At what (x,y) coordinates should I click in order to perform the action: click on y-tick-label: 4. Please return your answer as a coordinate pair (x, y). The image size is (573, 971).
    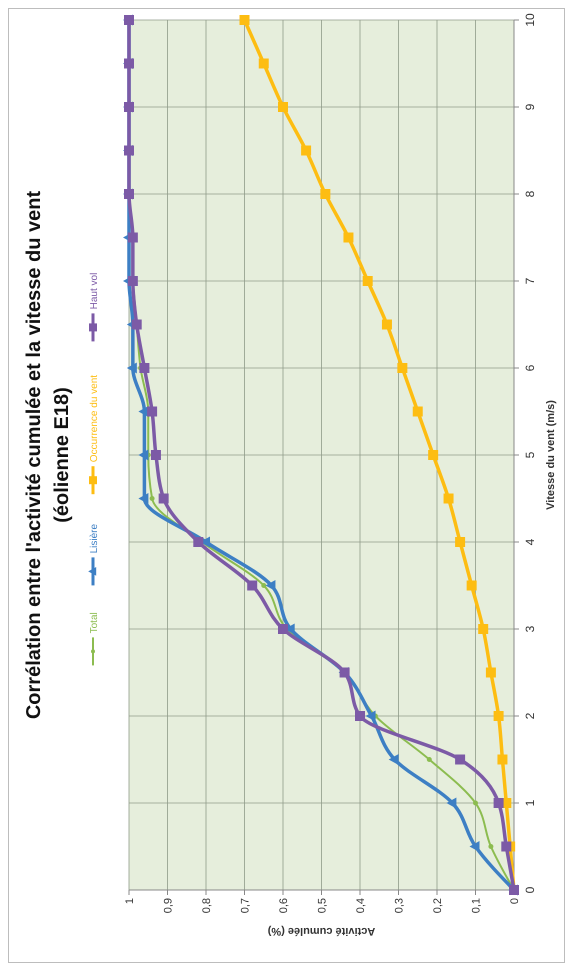
    Looking at the image, I should click on (530, 542).